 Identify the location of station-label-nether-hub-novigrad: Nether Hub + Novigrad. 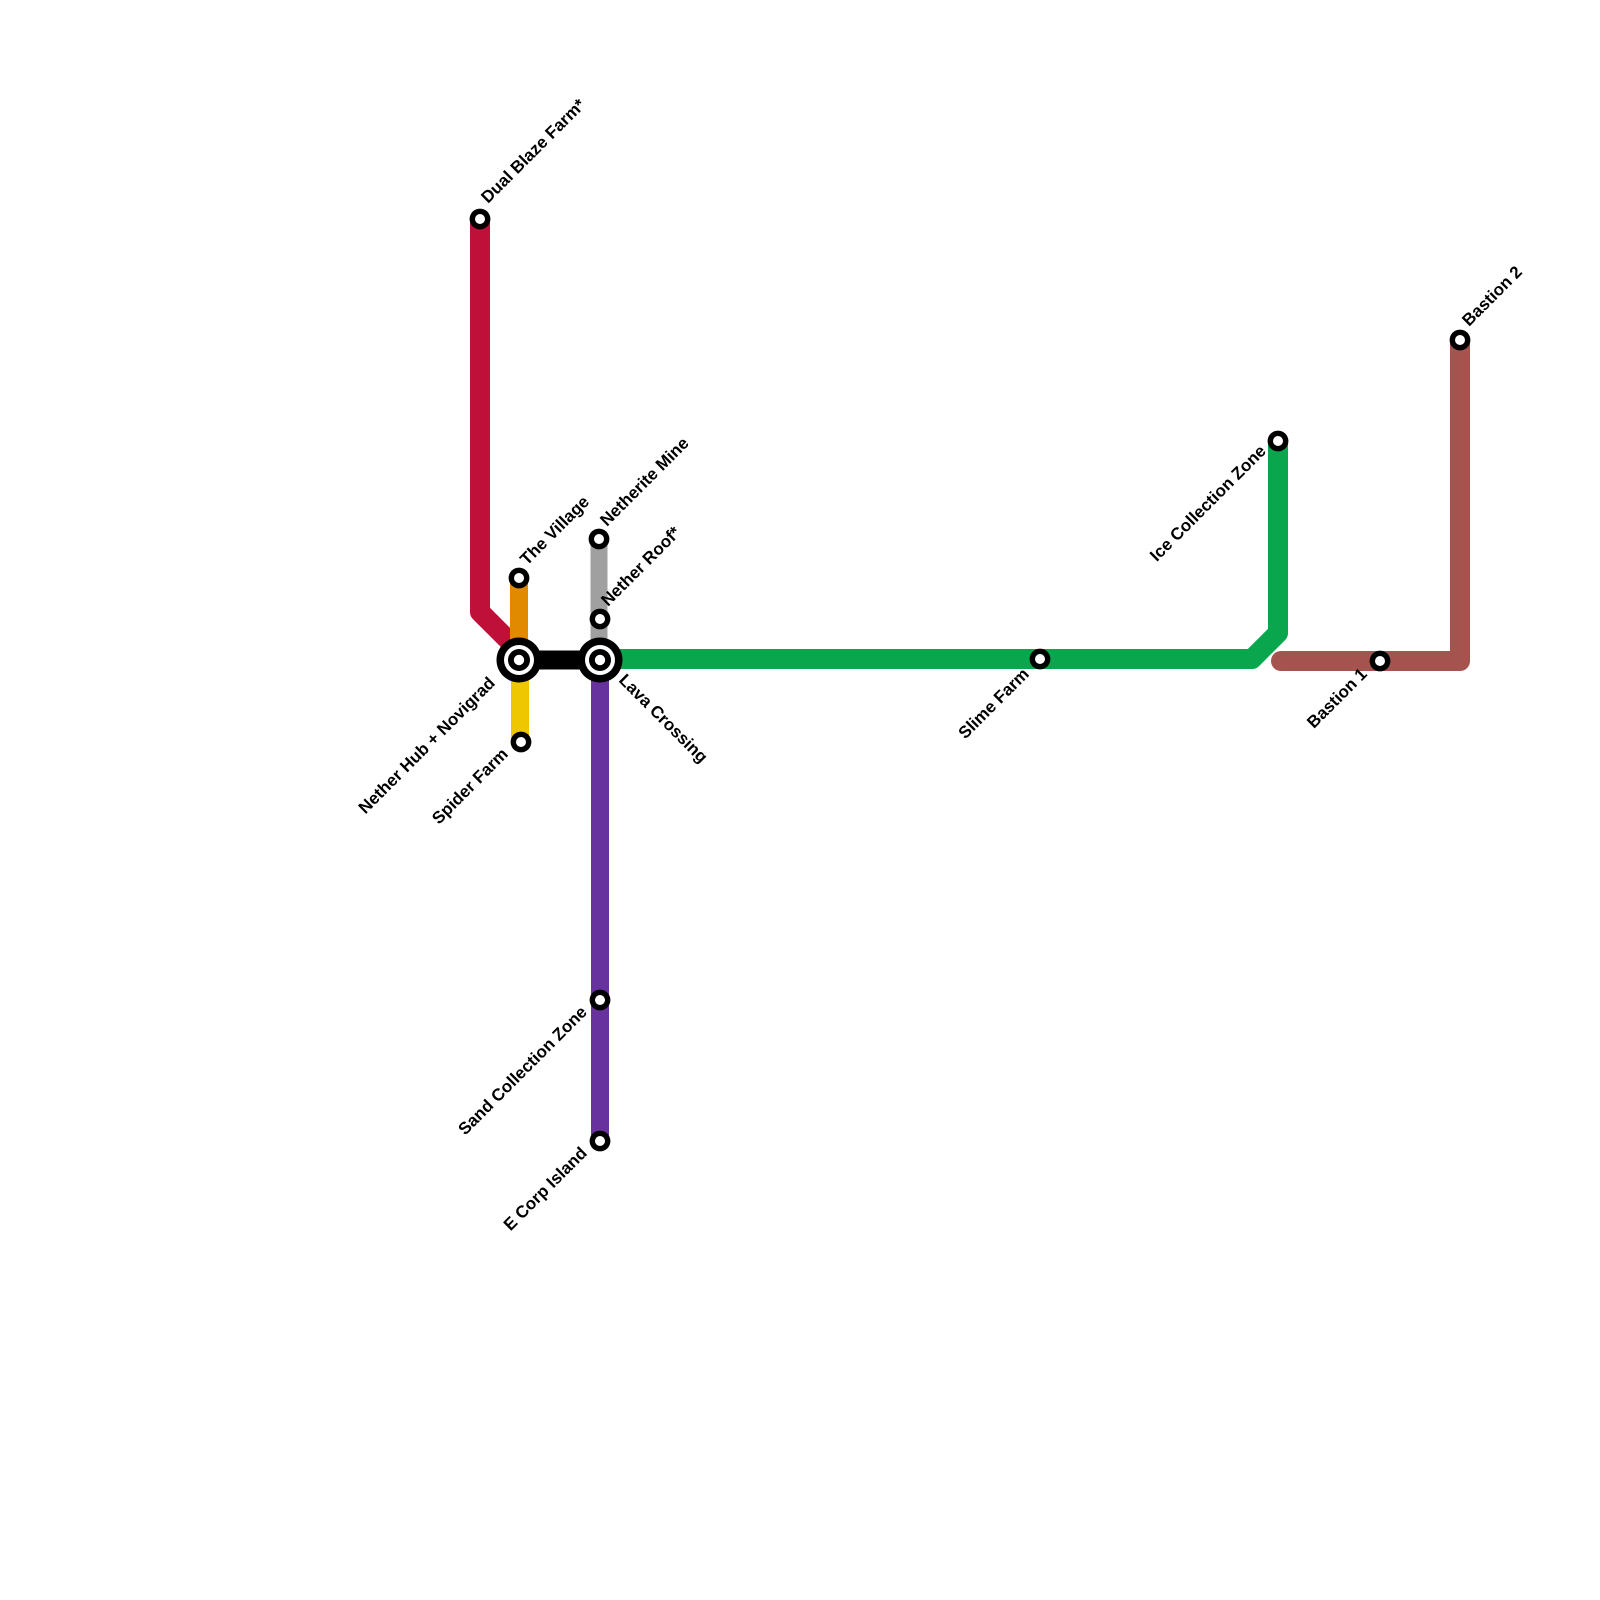
(427, 745).